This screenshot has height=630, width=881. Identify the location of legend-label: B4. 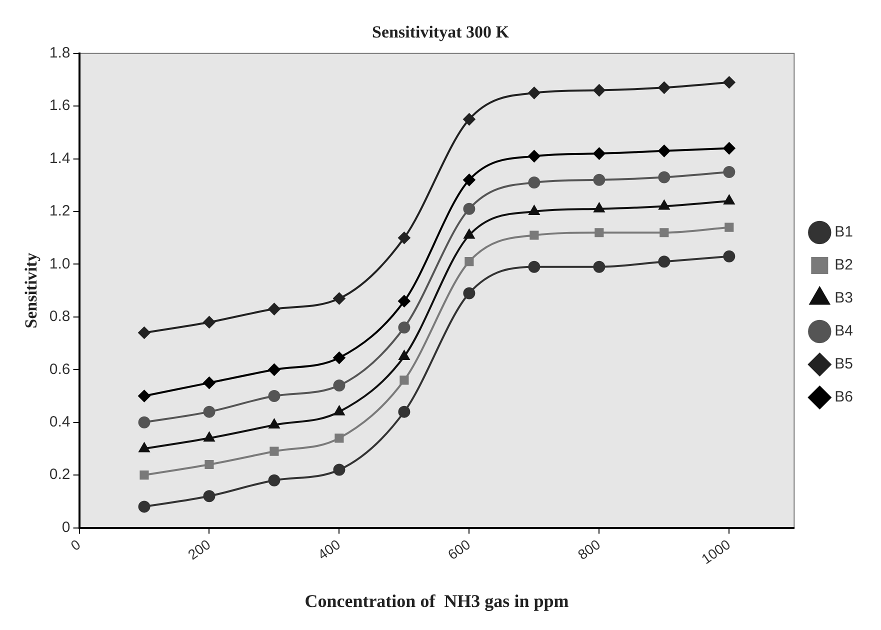
(844, 331).